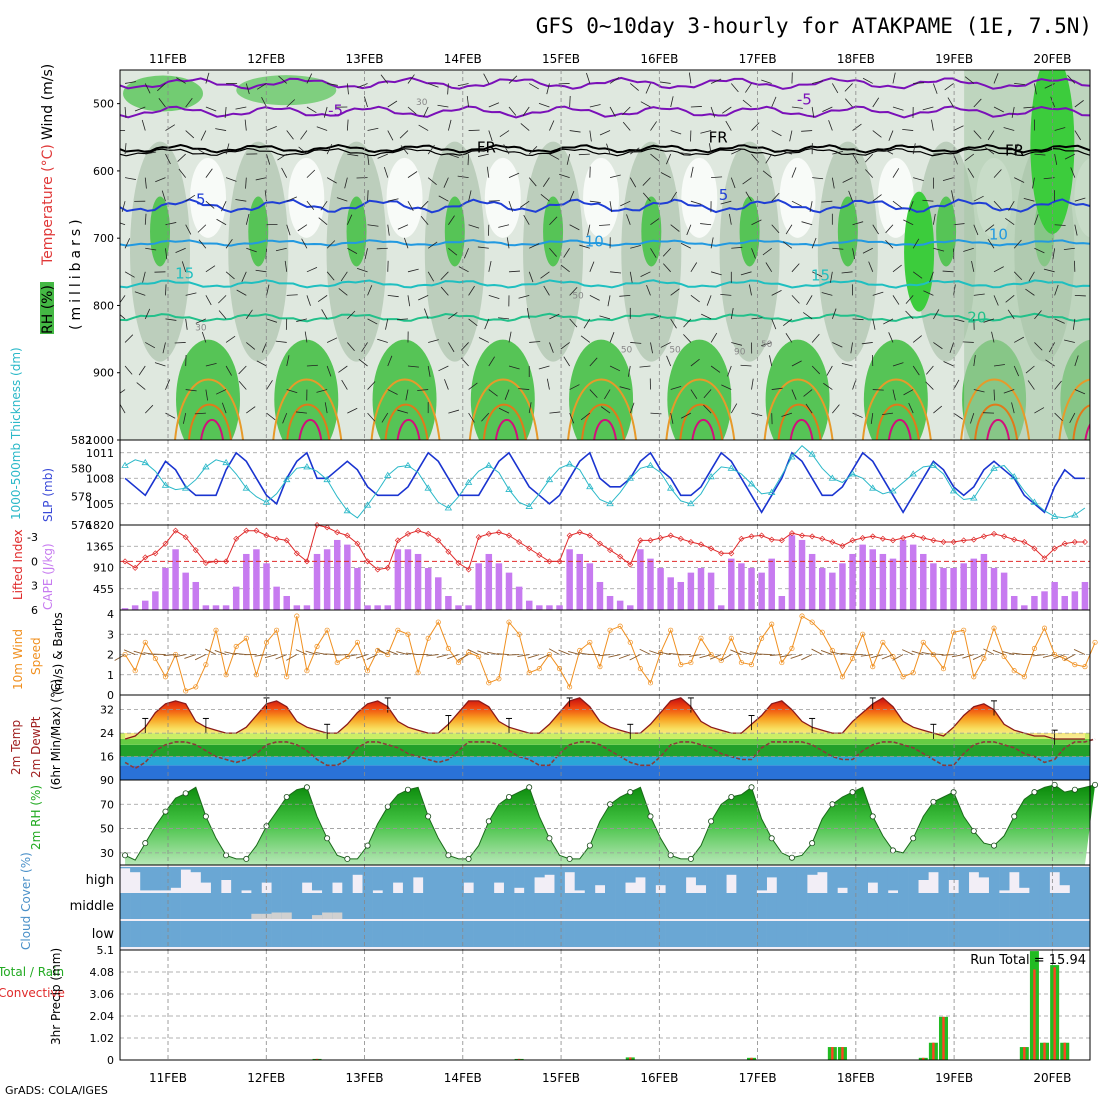 This screenshot has width=1100, height=1100. Describe the element at coordinates (56, 996) in the screenshot. I see `precip-label-right: 3hr Precip (mm)` at that location.